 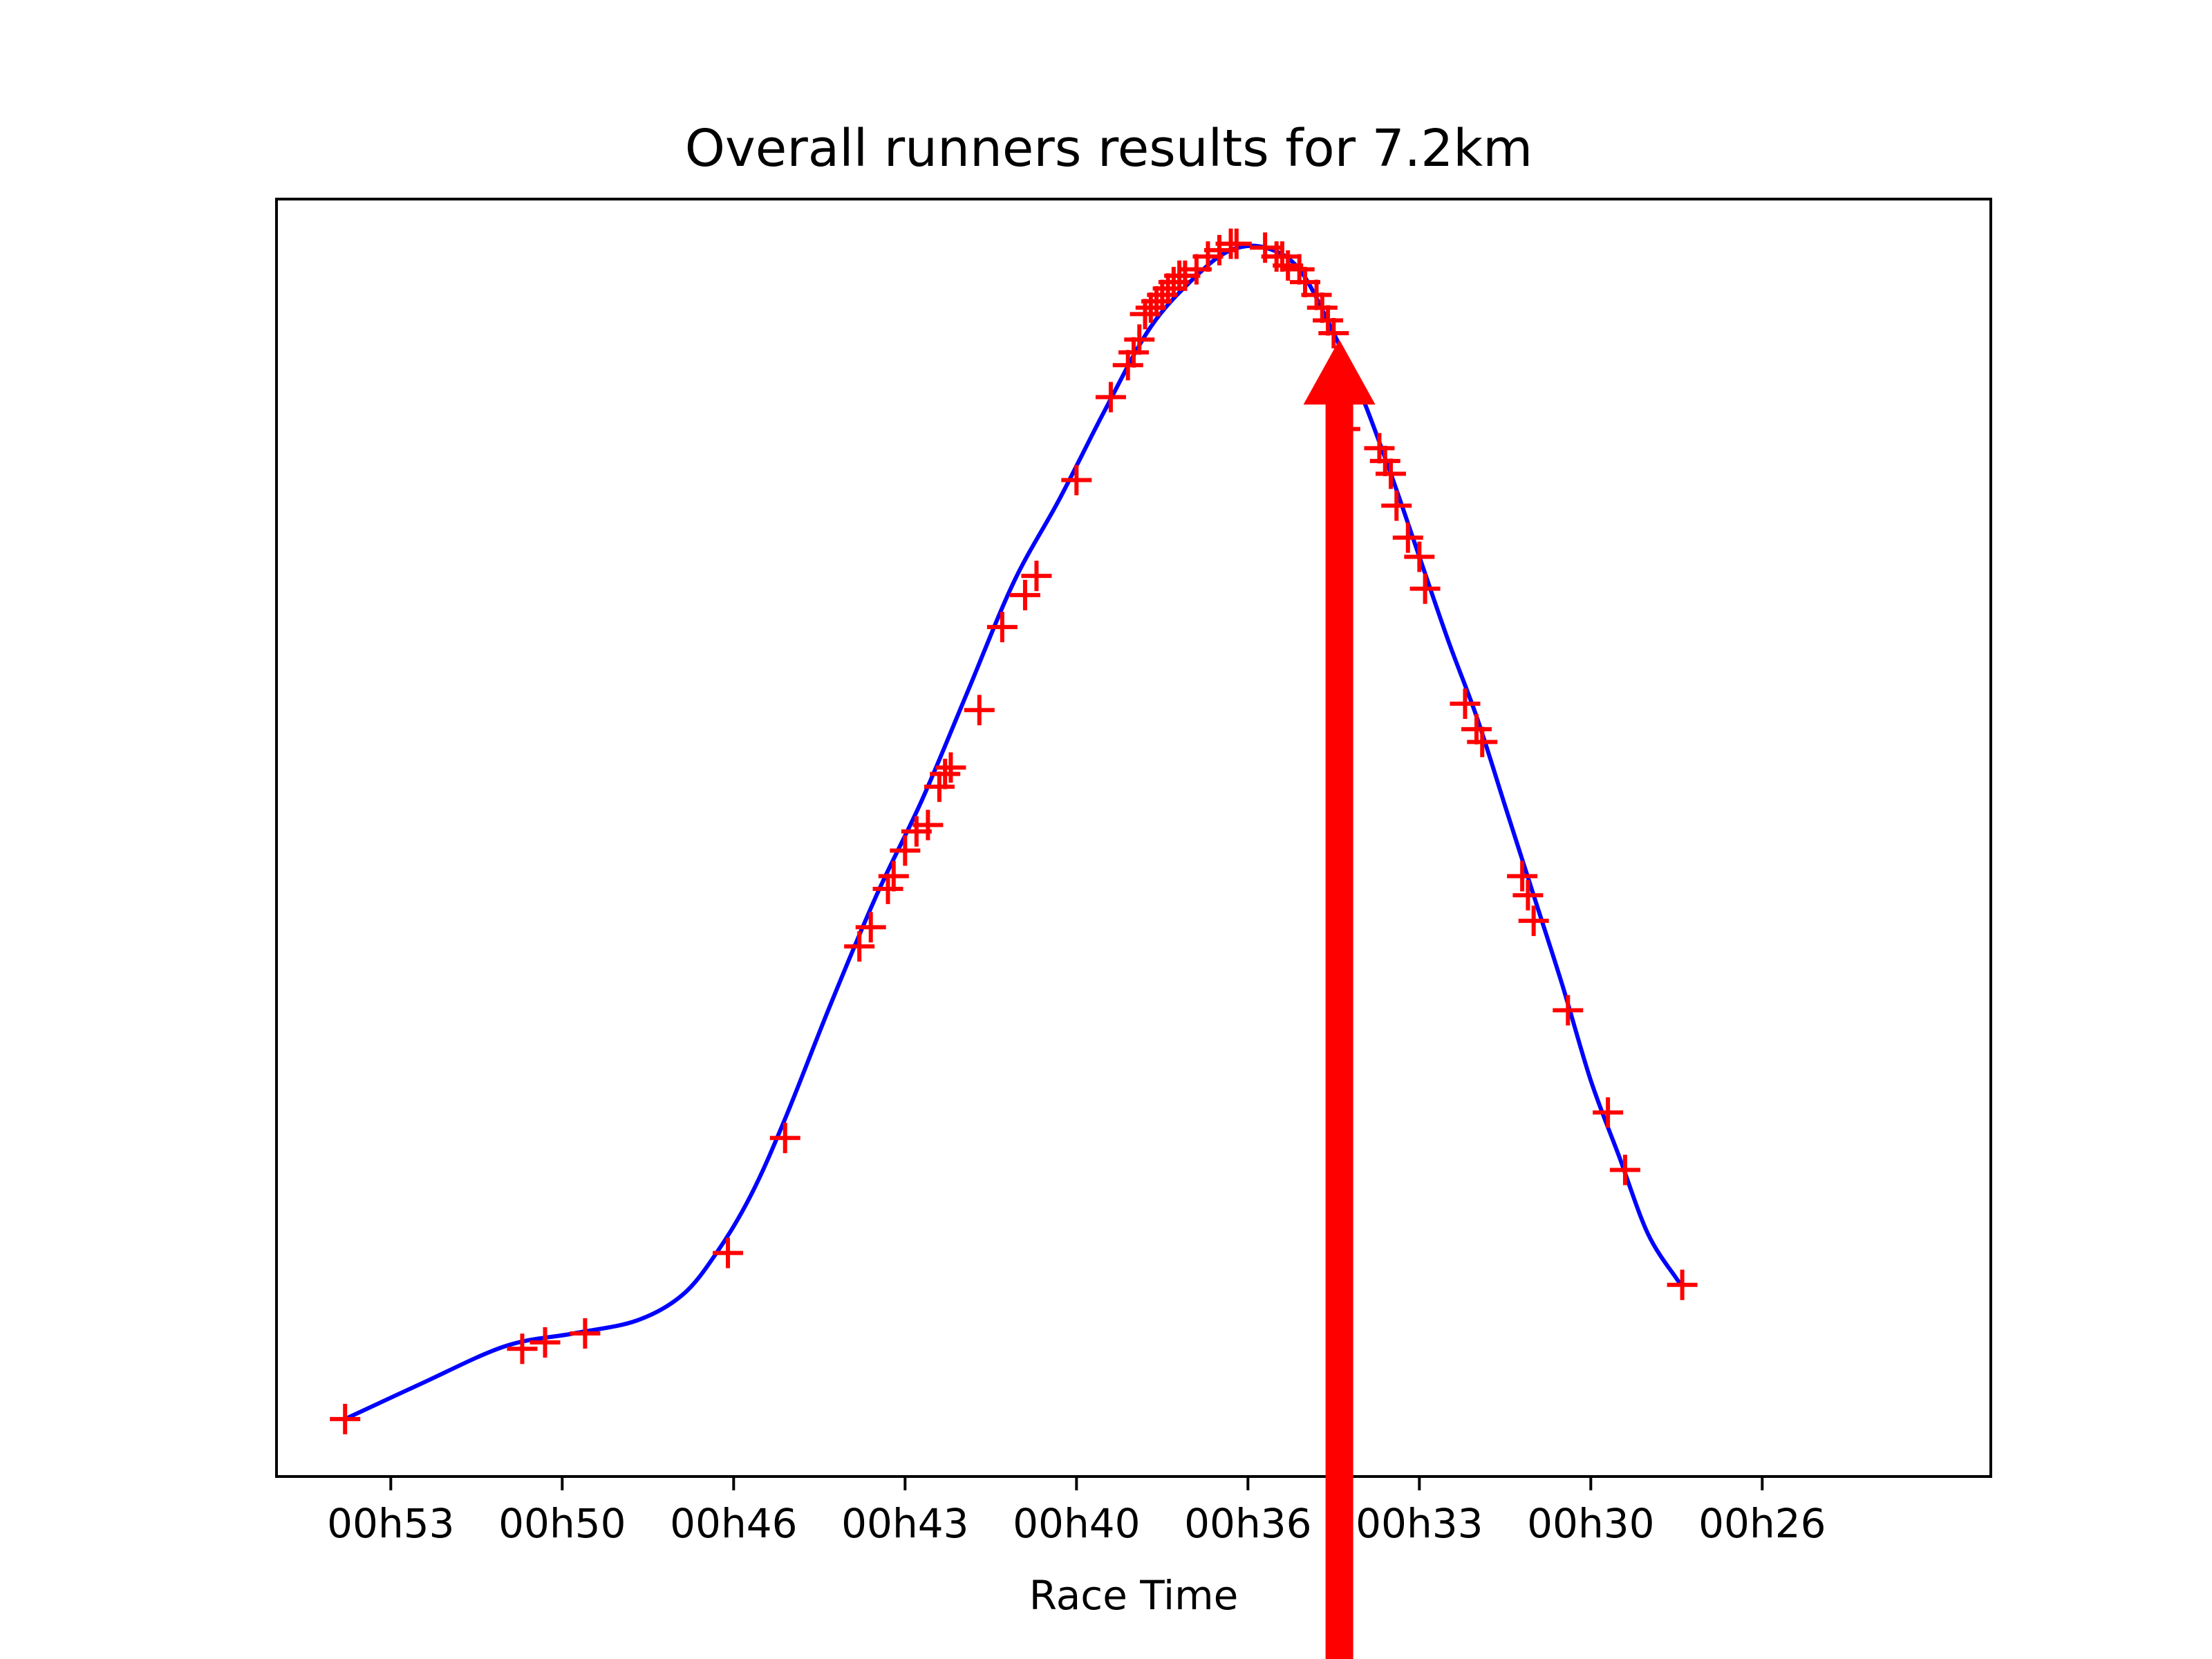 What do you see at coordinates (1109, 148) in the screenshot?
I see `chart-title: Overall runners results for 7.2km` at bounding box center [1109, 148].